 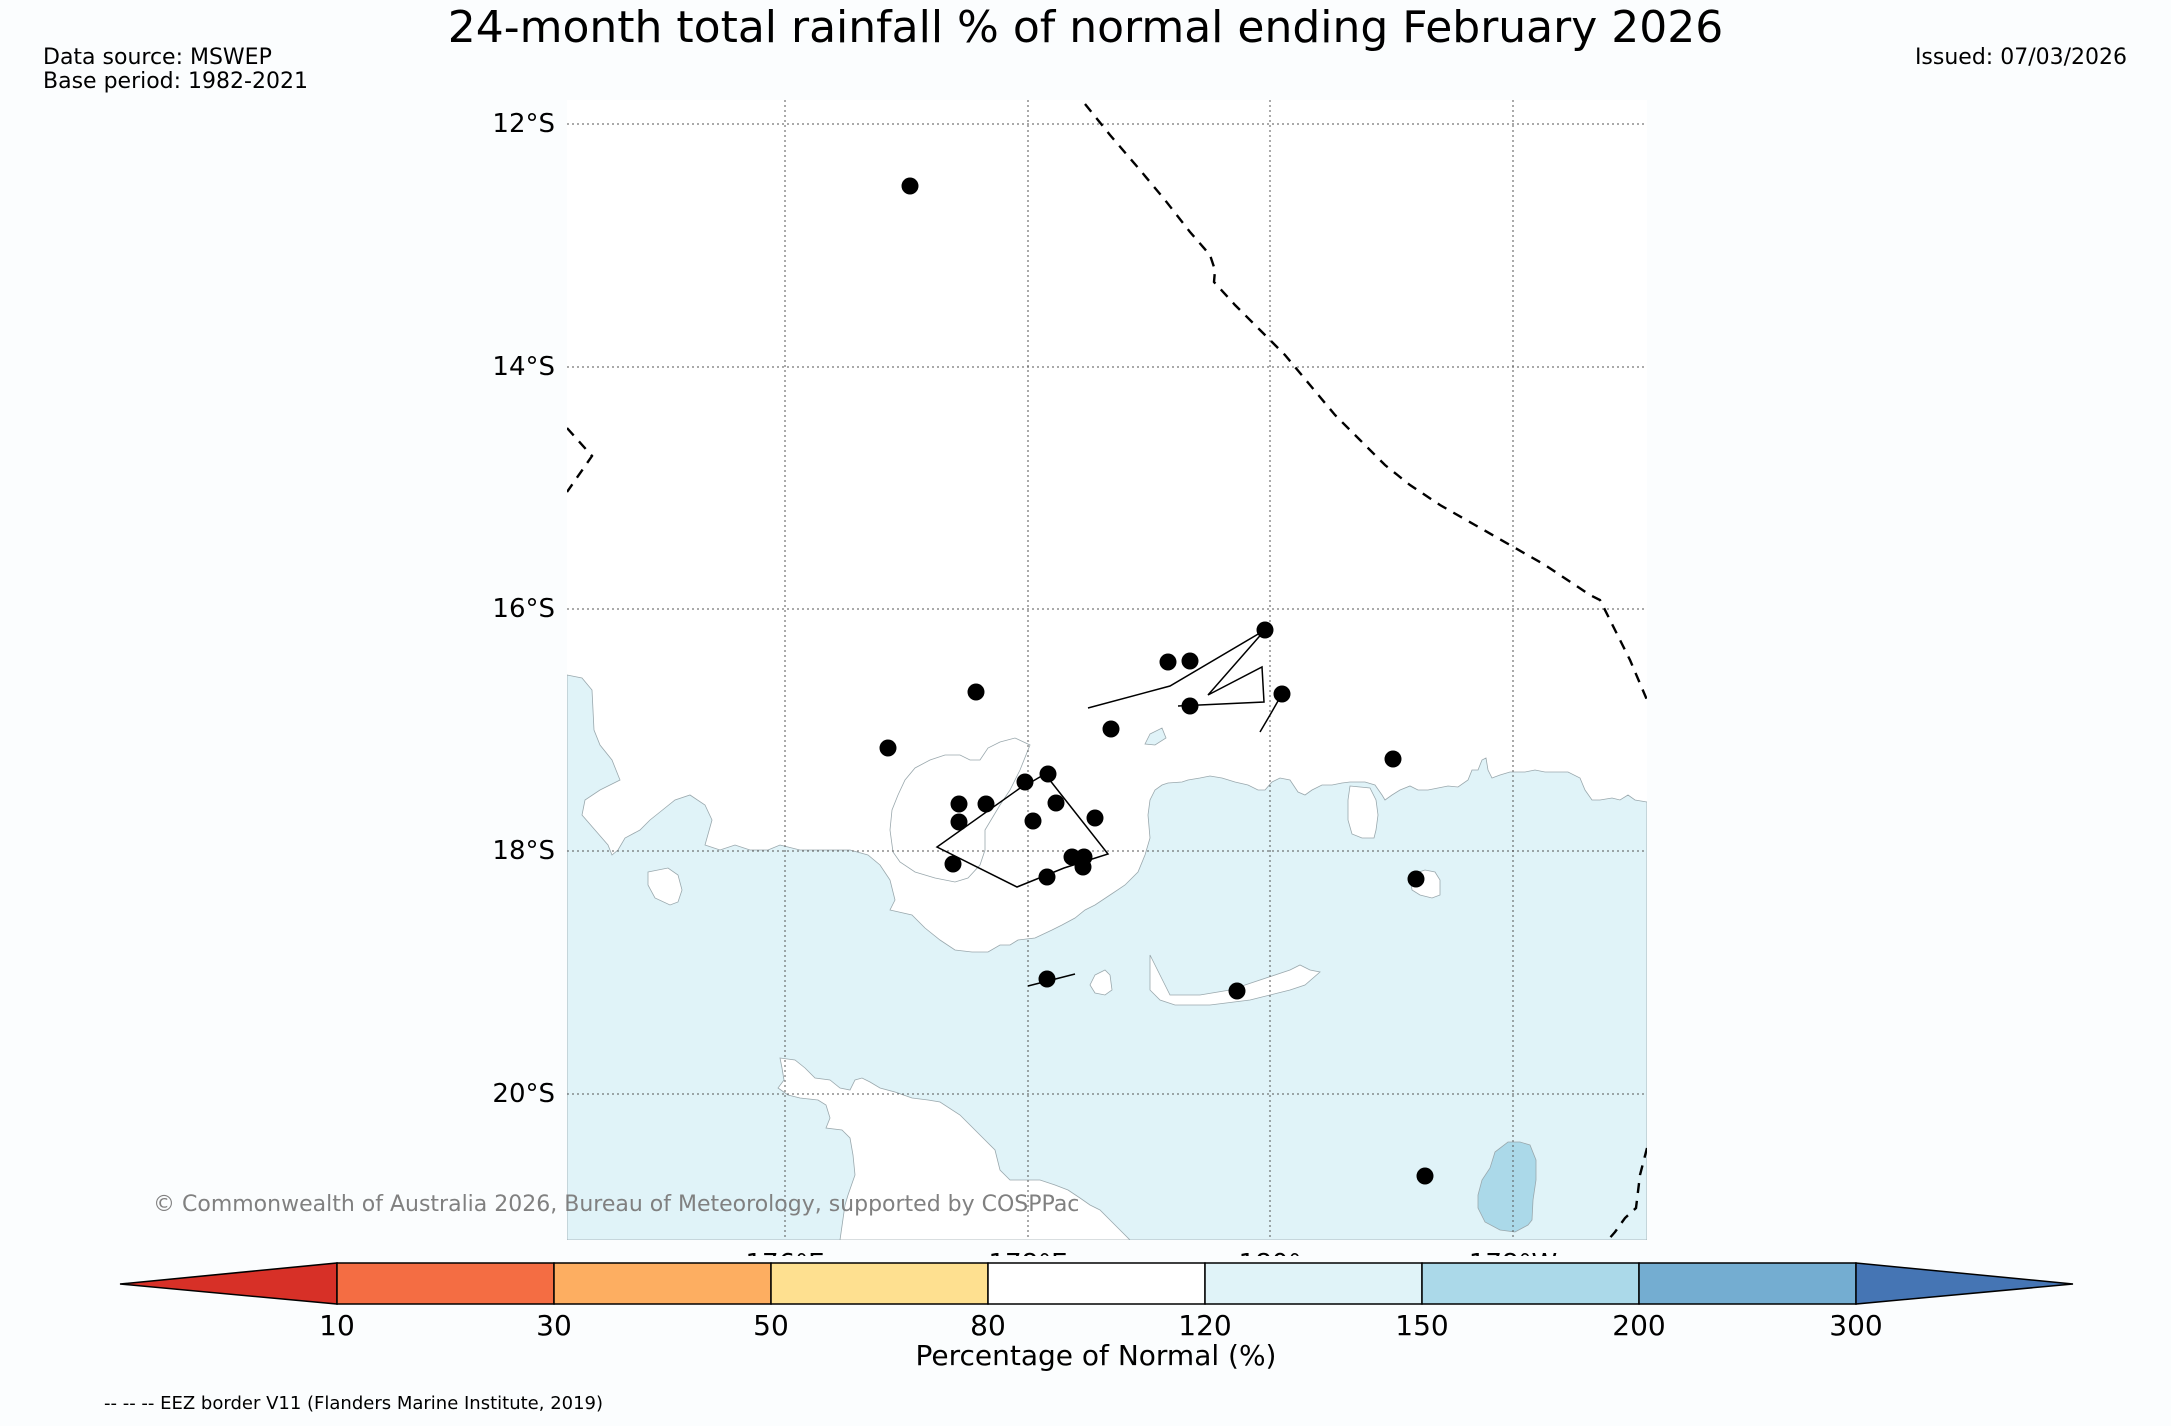 I want to click on colorbar-tick-300: 300, so click(x=1855, y=1325).